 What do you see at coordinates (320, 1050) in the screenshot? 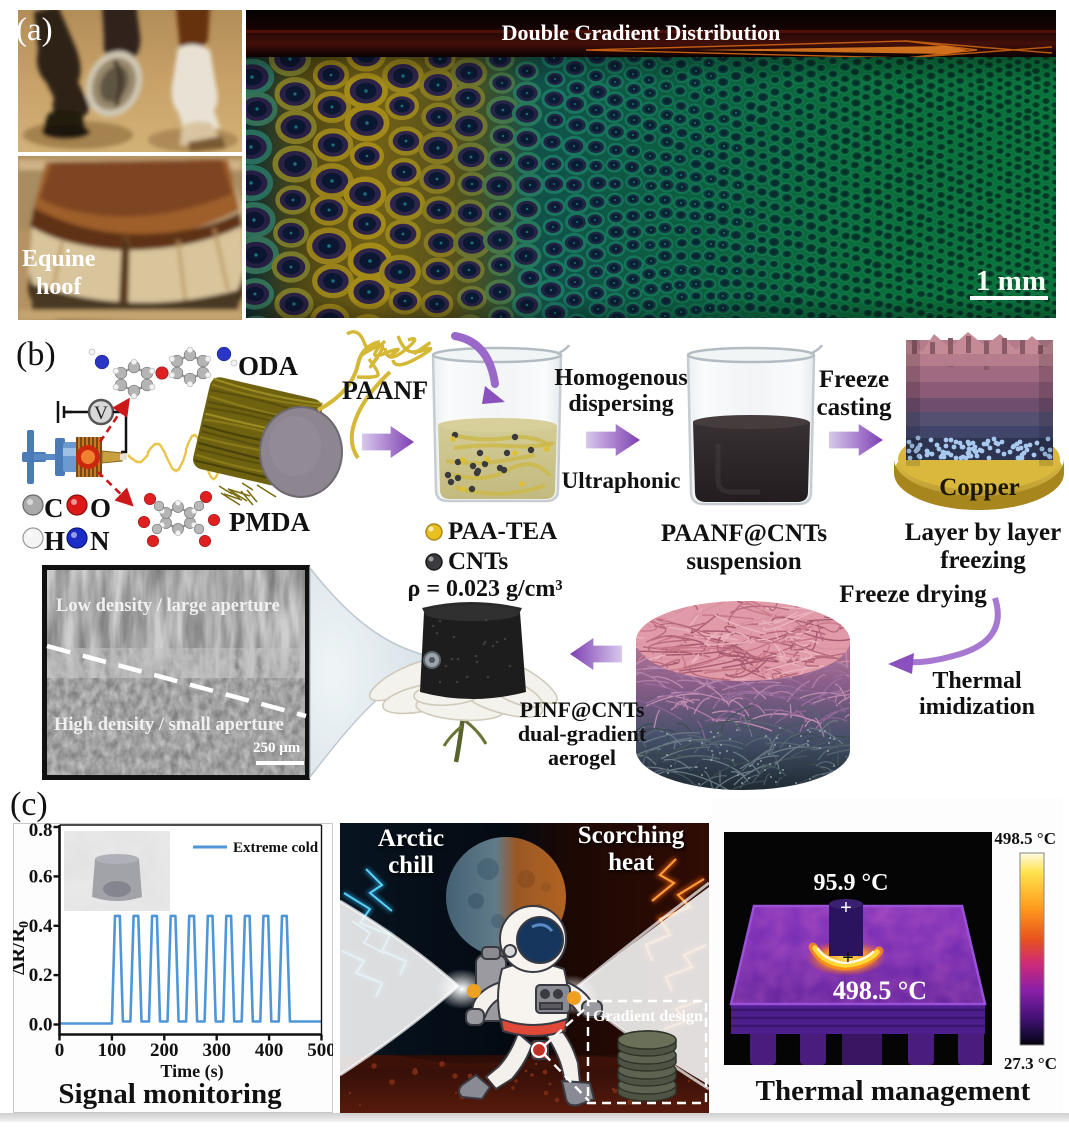
I see `svg-text: 500` at bounding box center [320, 1050].